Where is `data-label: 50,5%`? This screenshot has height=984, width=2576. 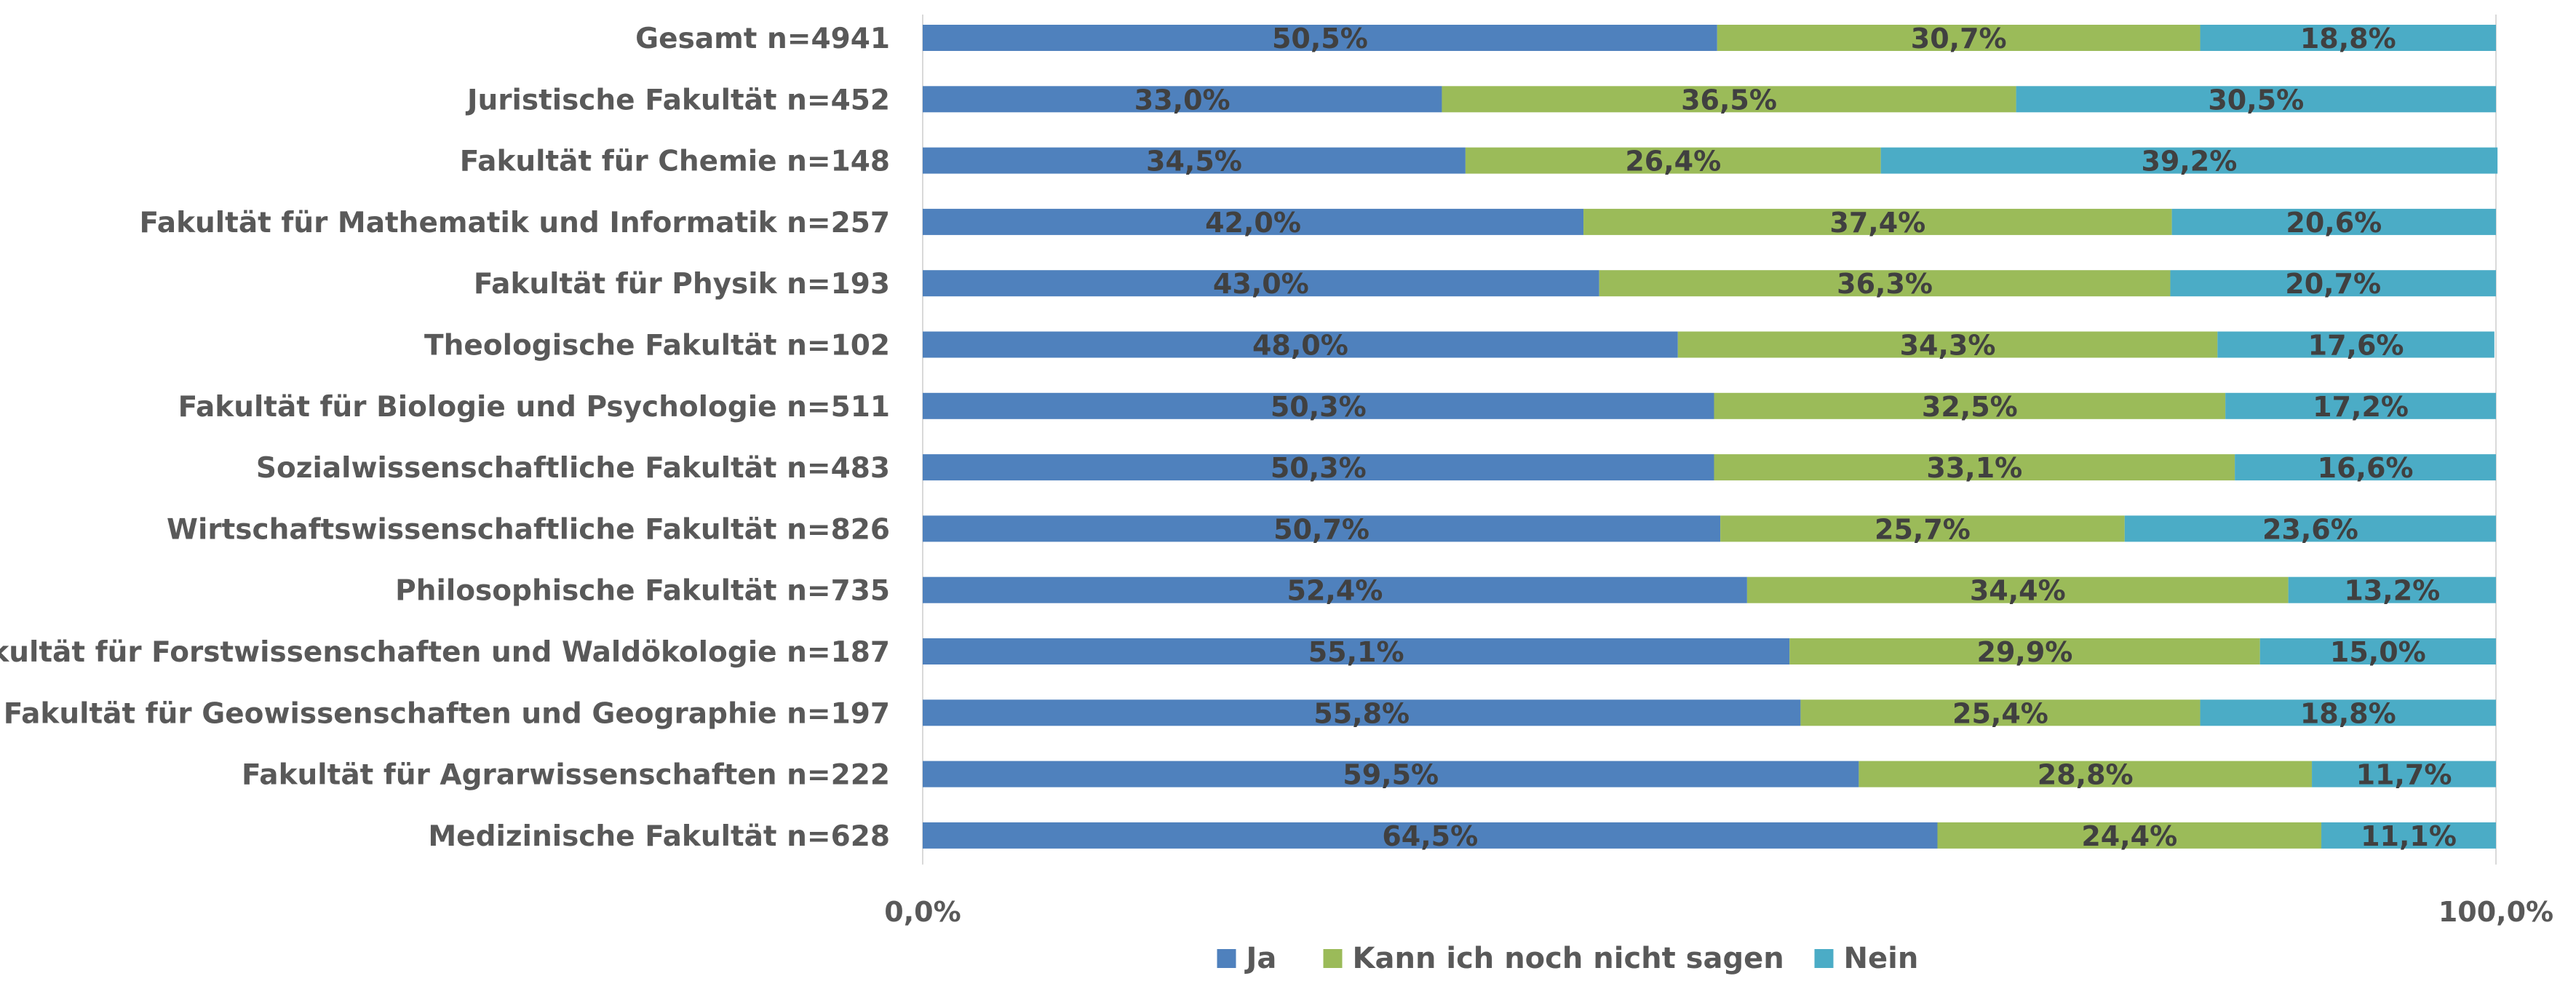 data-label: 50,5% is located at coordinates (1320, 39).